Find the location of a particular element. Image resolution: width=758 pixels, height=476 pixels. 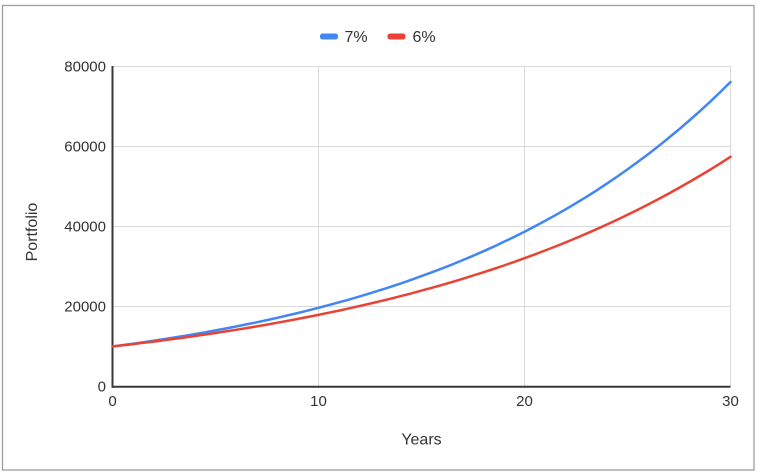

svg-text: 20 is located at coordinates (524, 401).